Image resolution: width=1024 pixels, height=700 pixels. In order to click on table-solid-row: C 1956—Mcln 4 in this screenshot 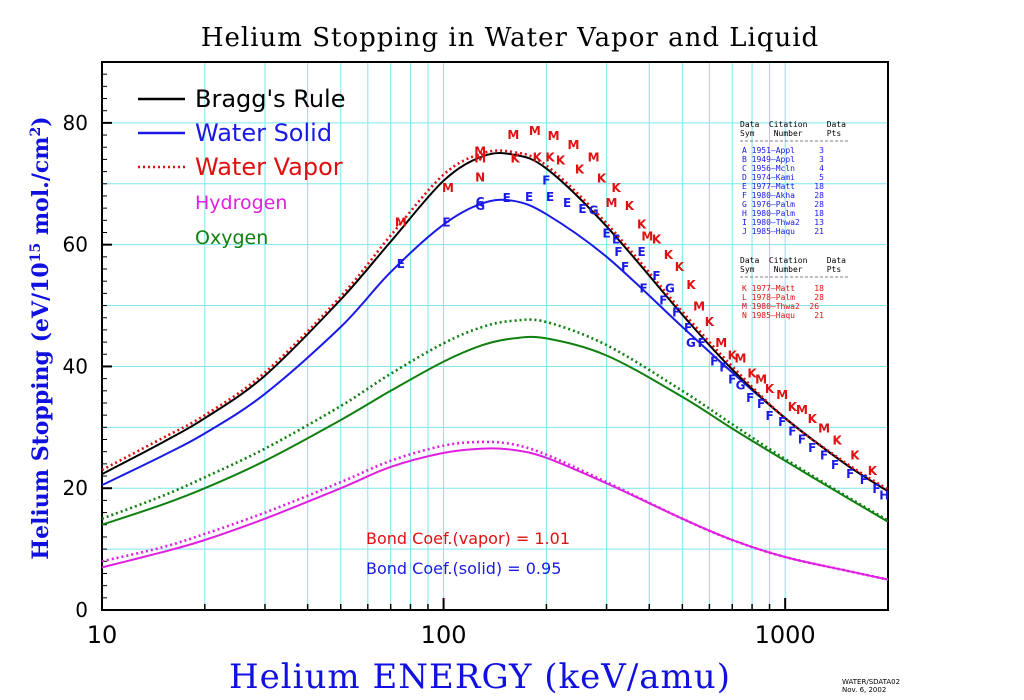, I will do `click(783, 168)`.